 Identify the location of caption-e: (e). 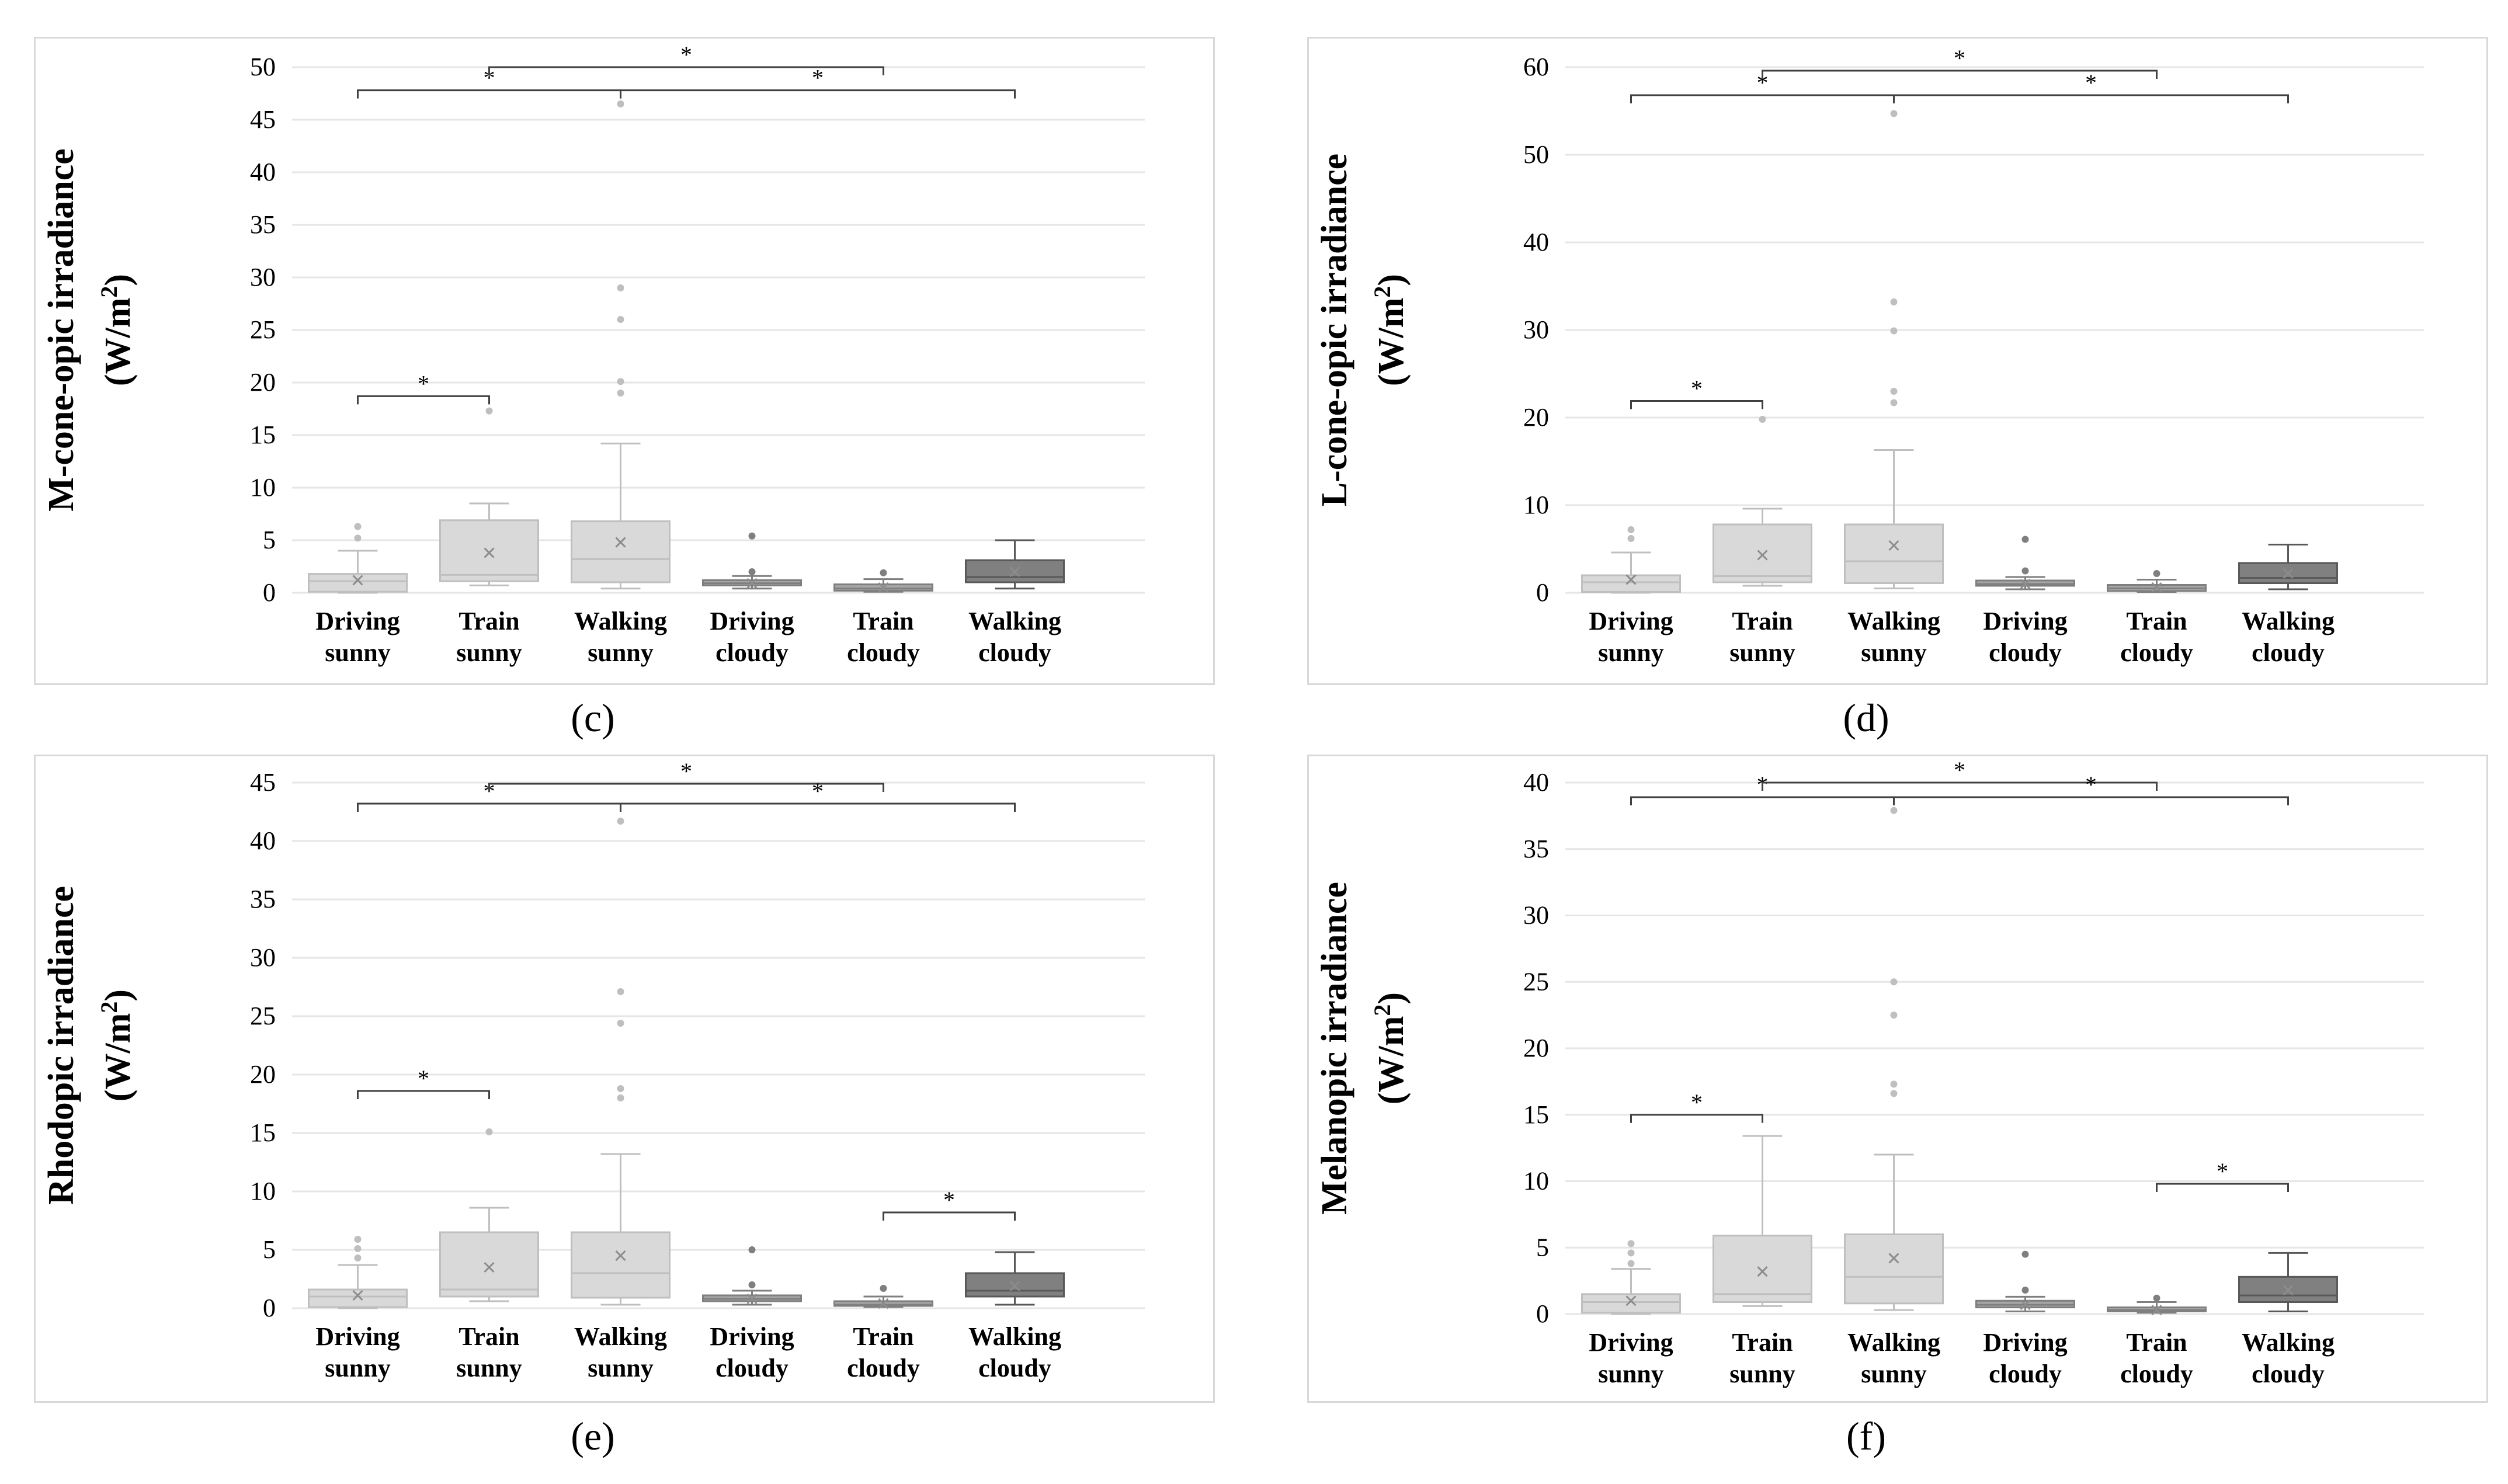
(593, 1436).